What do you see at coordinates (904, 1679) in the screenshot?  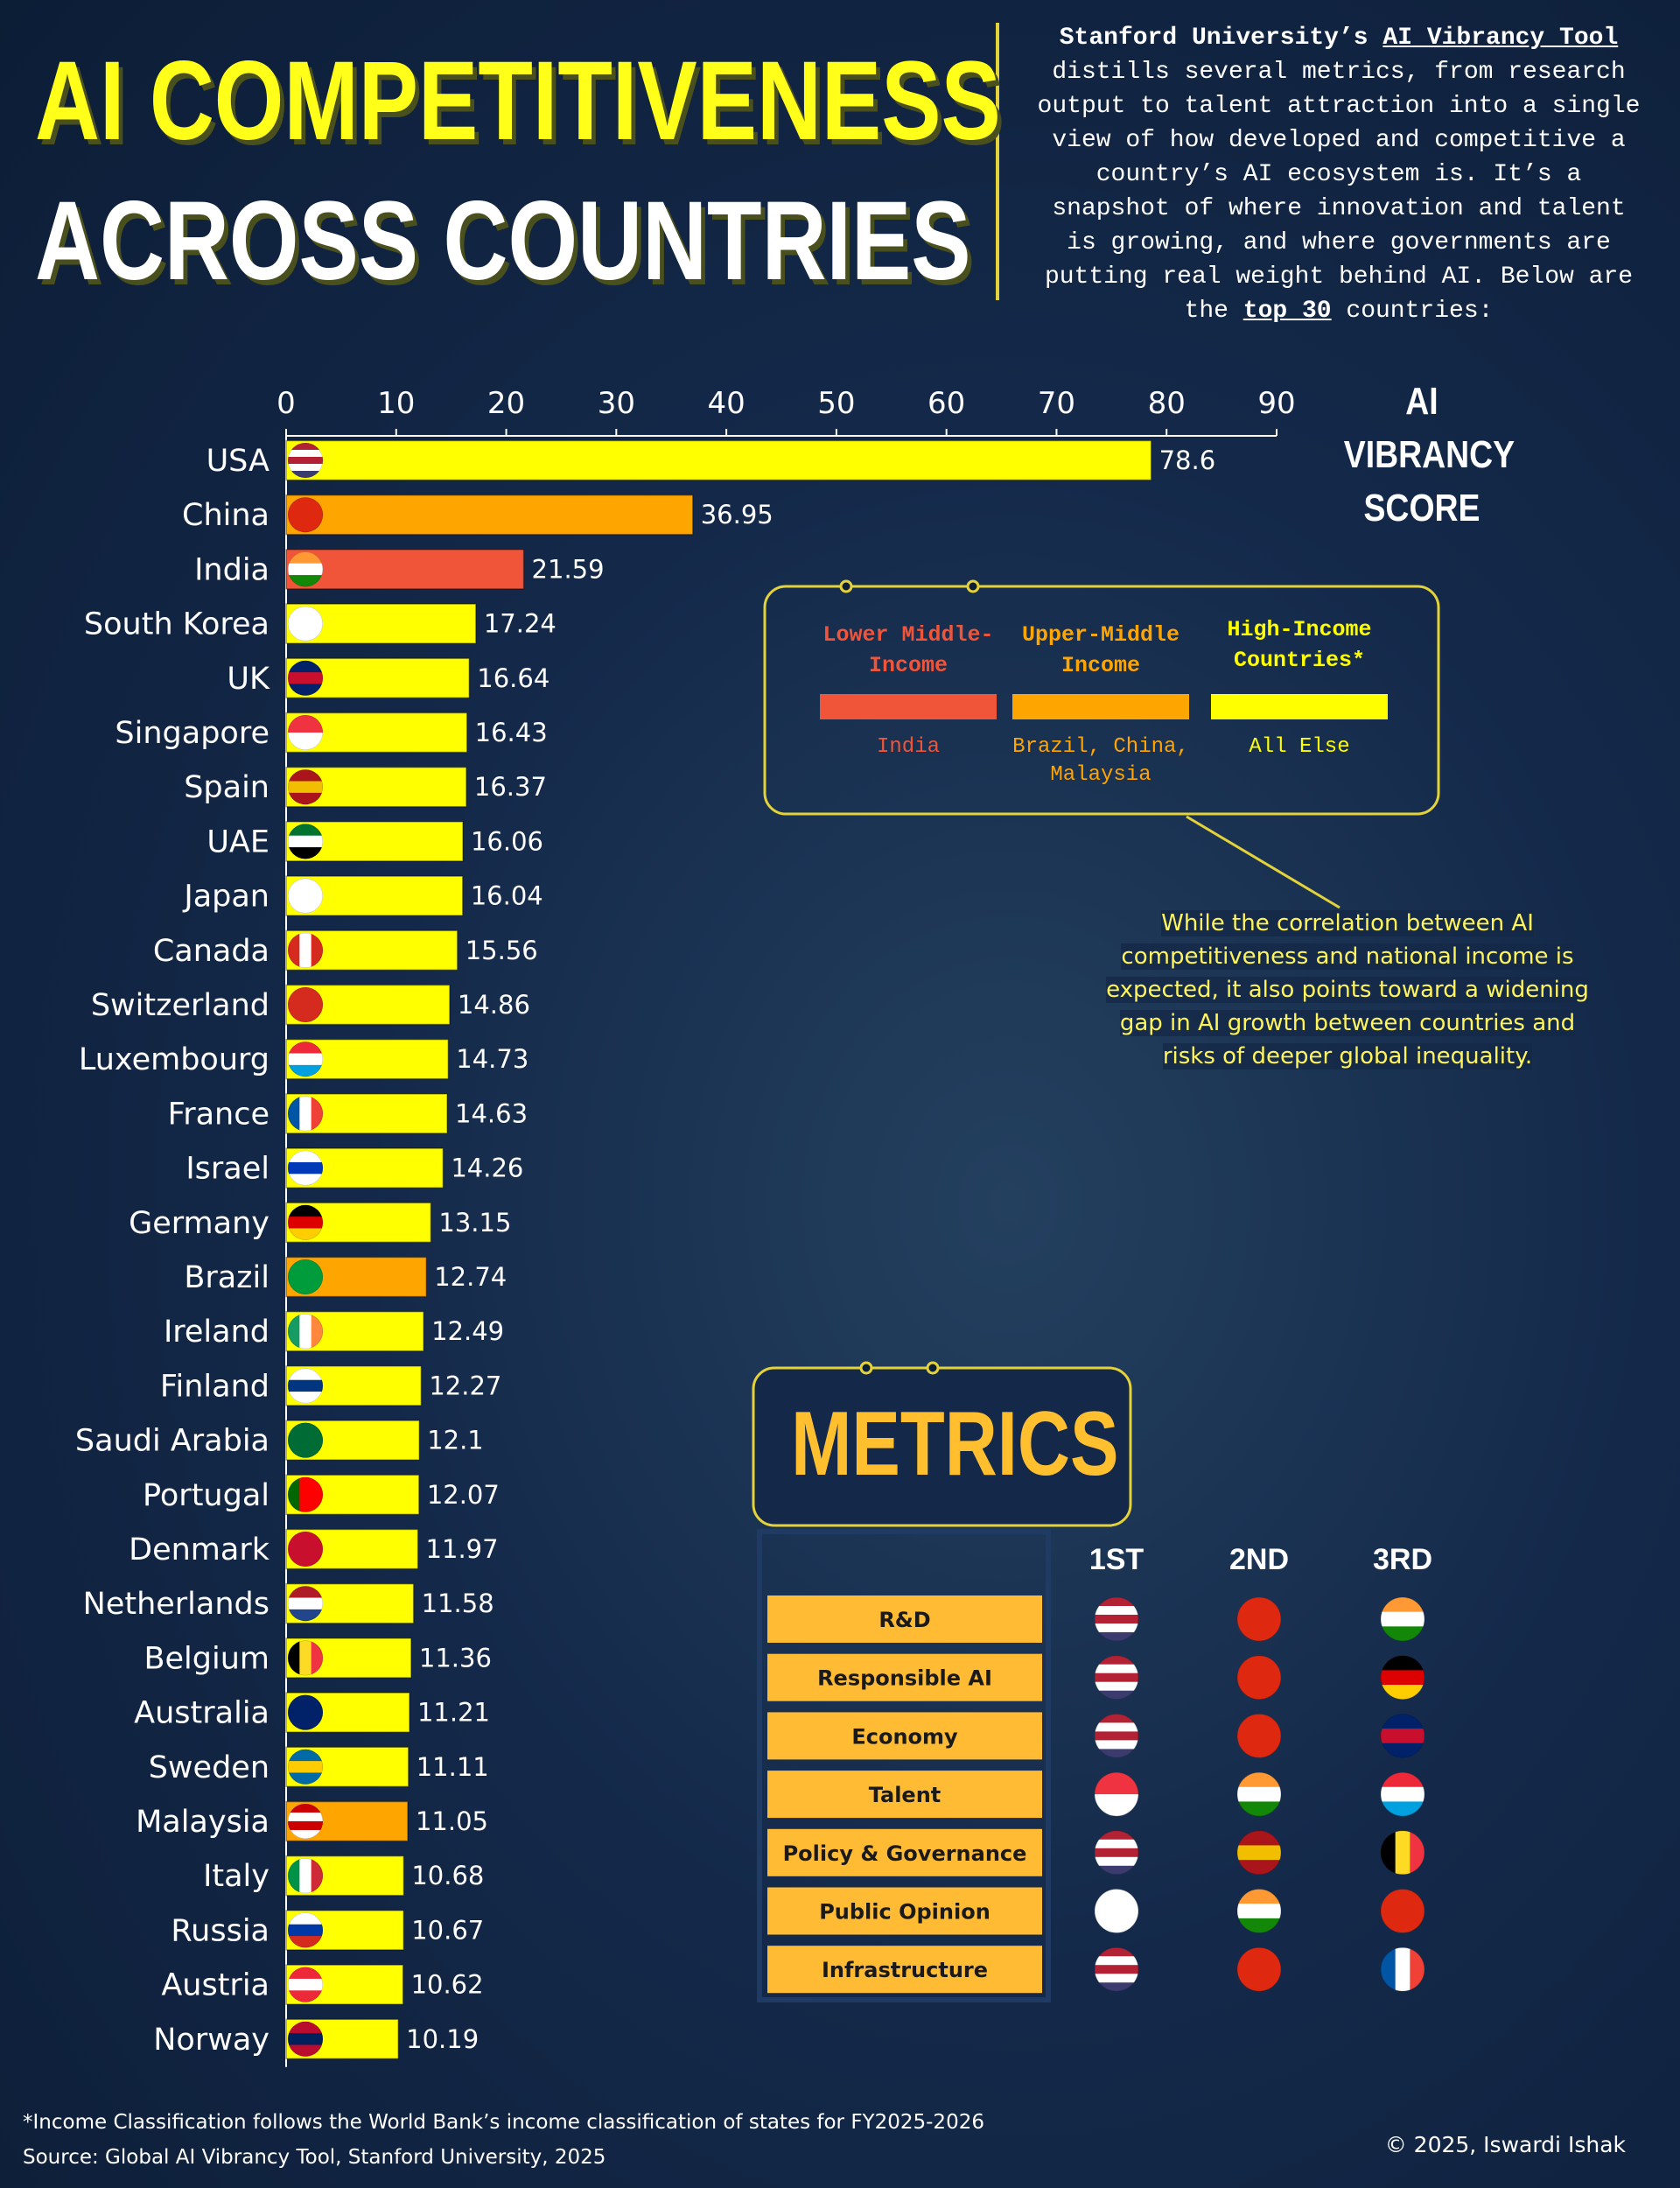 I see `metric-label: Responsible AI` at bounding box center [904, 1679].